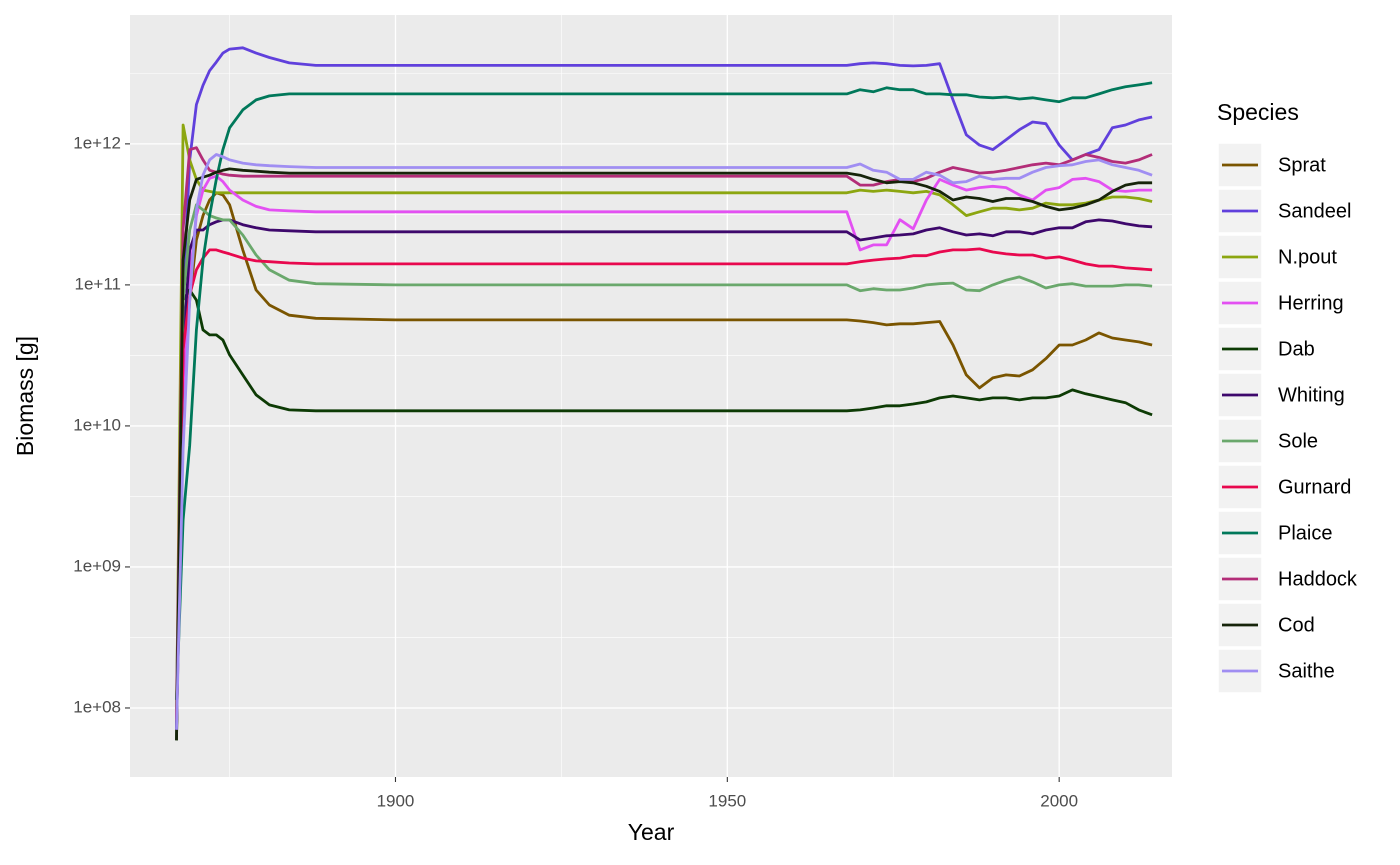 Image resolution: width=1400 pixels, height=865 pixels. What do you see at coordinates (97, 142) in the screenshot?
I see `y-tick-label: 1e+12` at bounding box center [97, 142].